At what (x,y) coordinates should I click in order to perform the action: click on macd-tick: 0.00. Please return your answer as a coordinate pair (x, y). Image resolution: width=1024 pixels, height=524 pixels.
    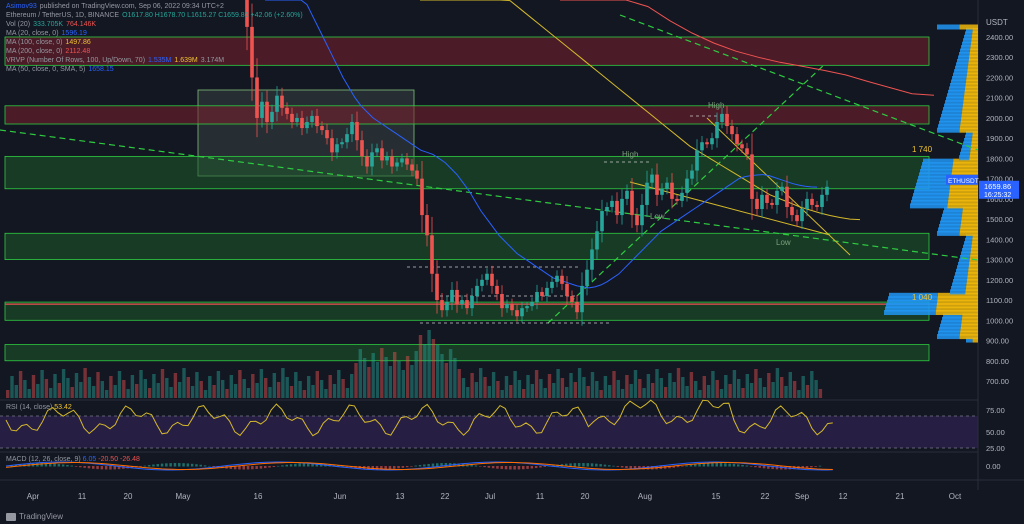
    Looking at the image, I should click on (993, 466).